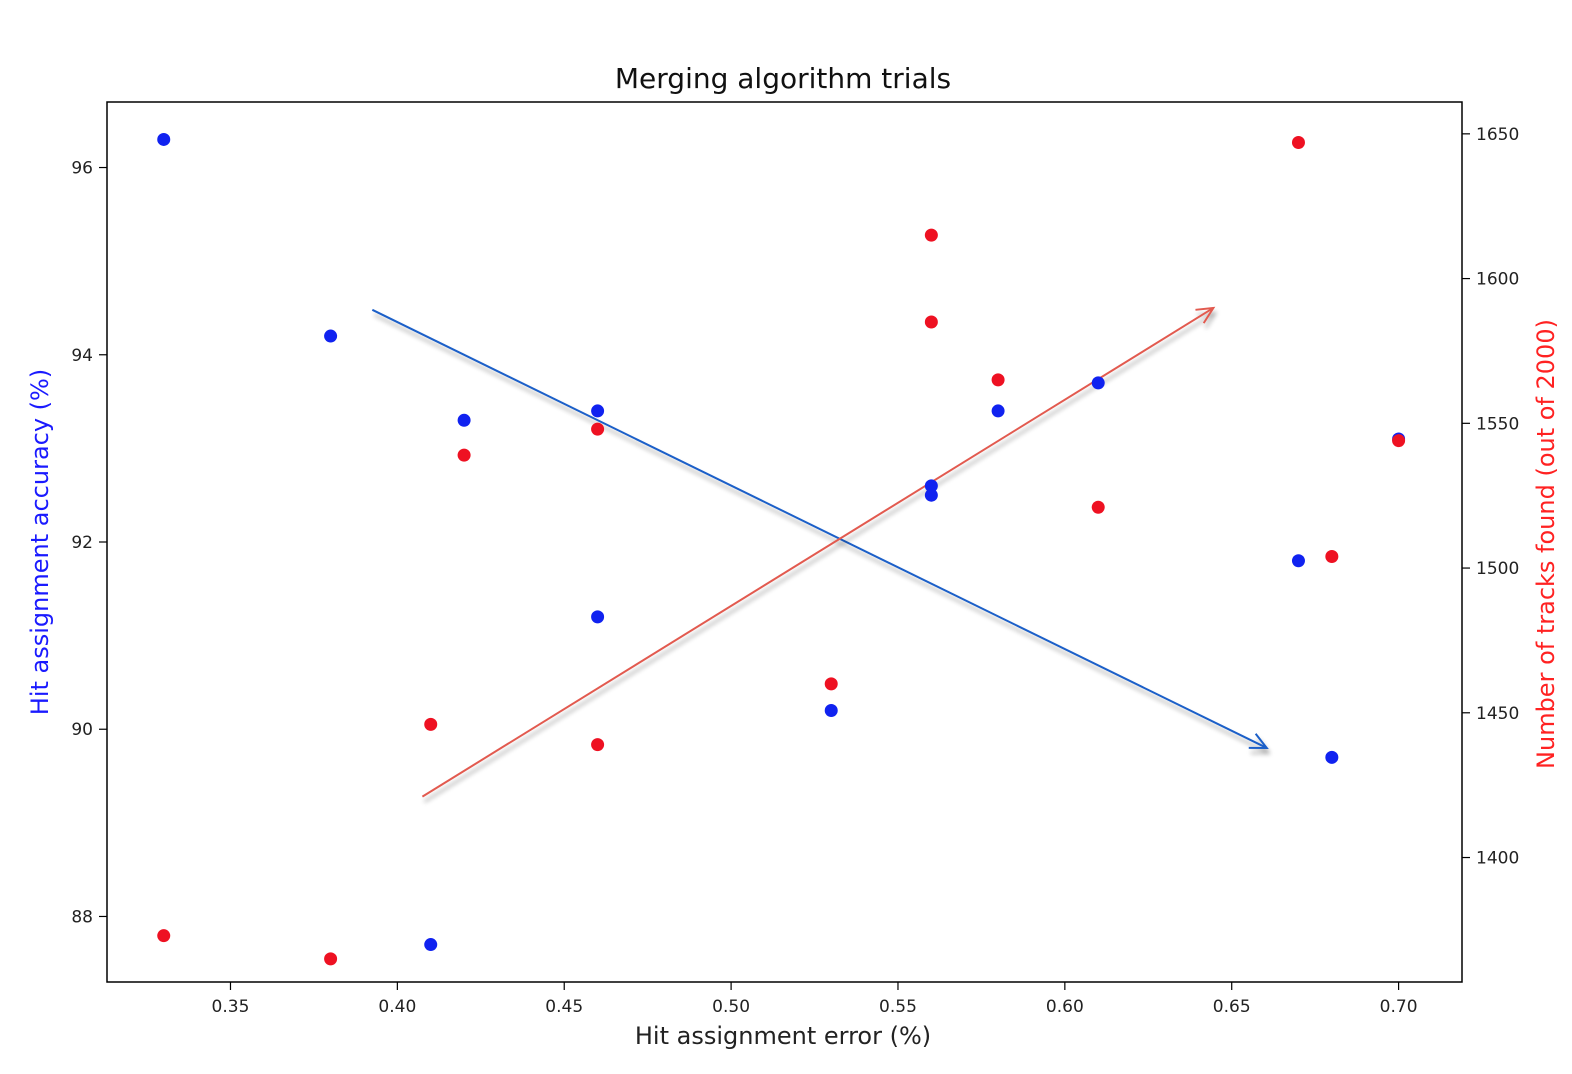  I want to click on y-left-tick-label: 92, so click(82, 543).